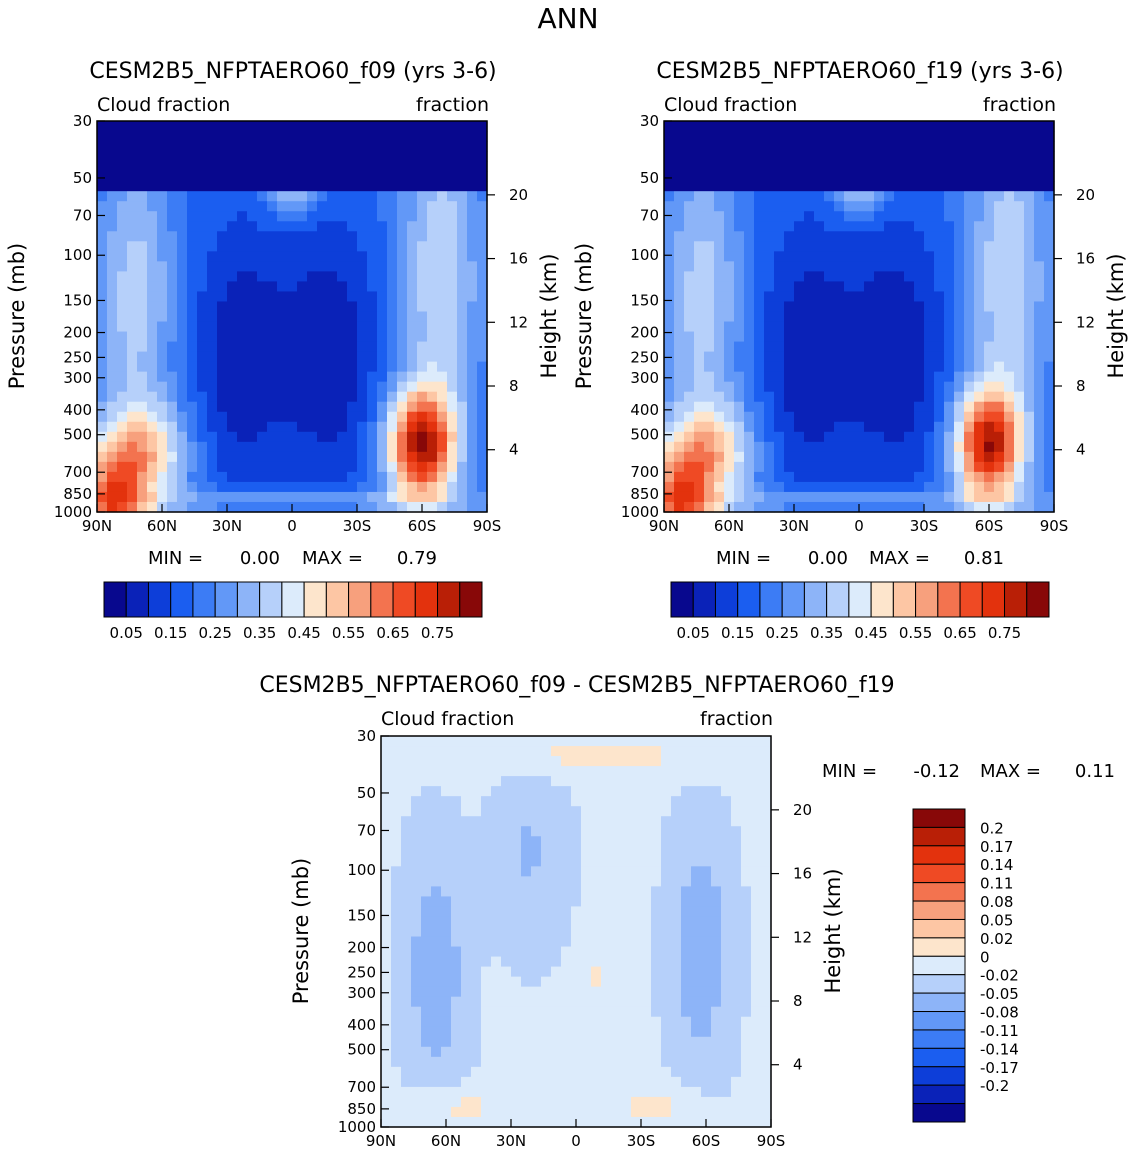 This screenshot has height=1165, width=1135. I want to click on colorbar-label: -0.11, so click(999, 1031).